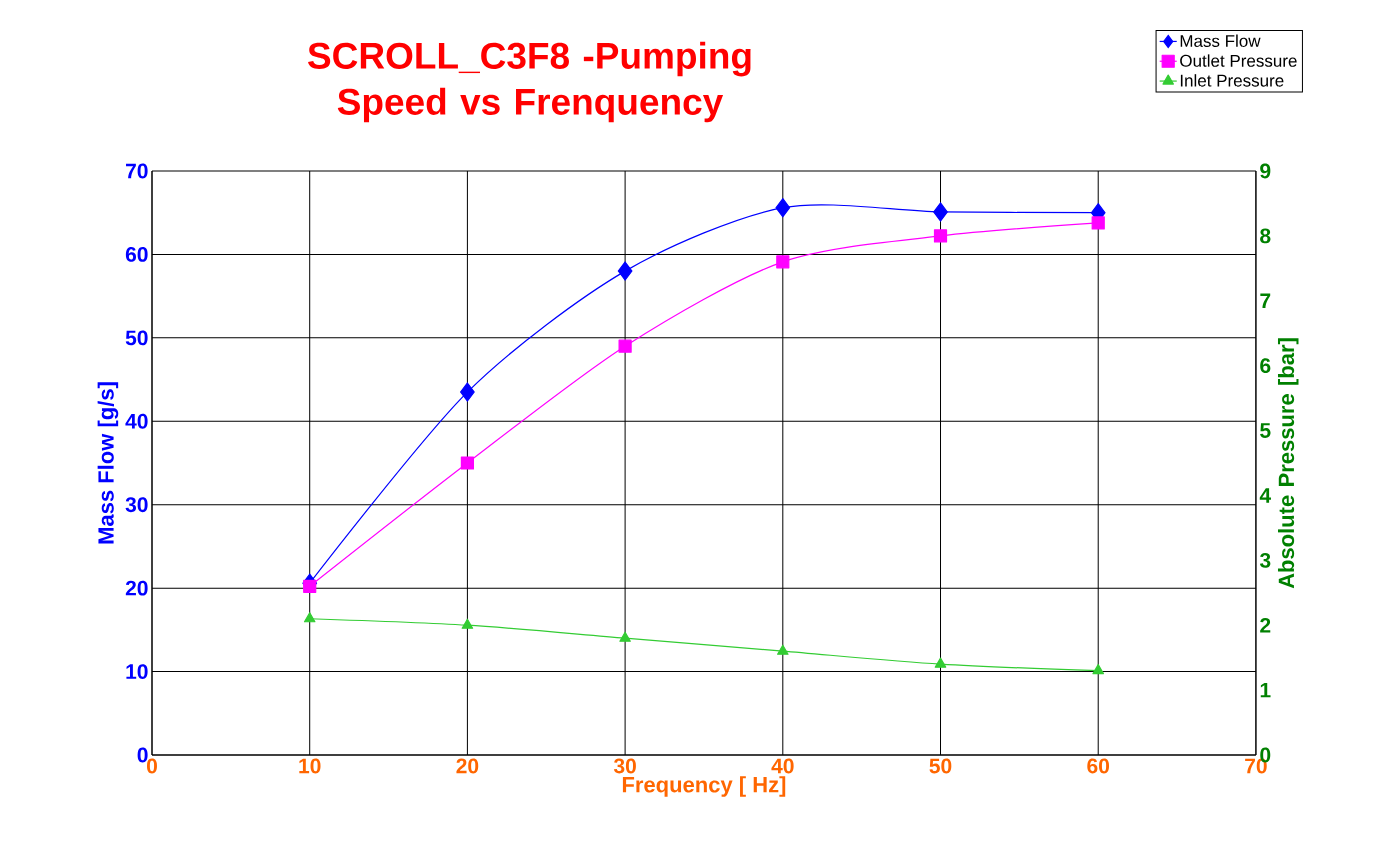 Image resolution: width=1395 pixels, height=857 pixels. What do you see at coordinates (1265, 495) in the screenshot?
I see `y2-tick-label: 4` at bounding box center [1265, 495].